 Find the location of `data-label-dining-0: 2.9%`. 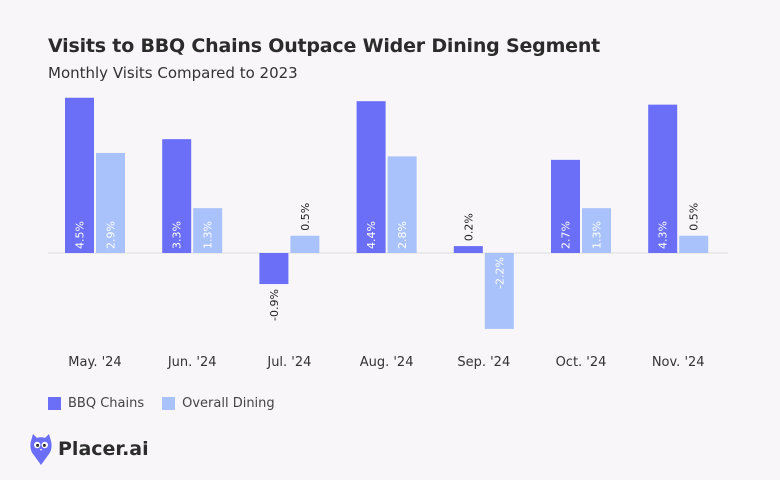

data-label-dining-0: 2.9% is located at coordinates (111, 235).